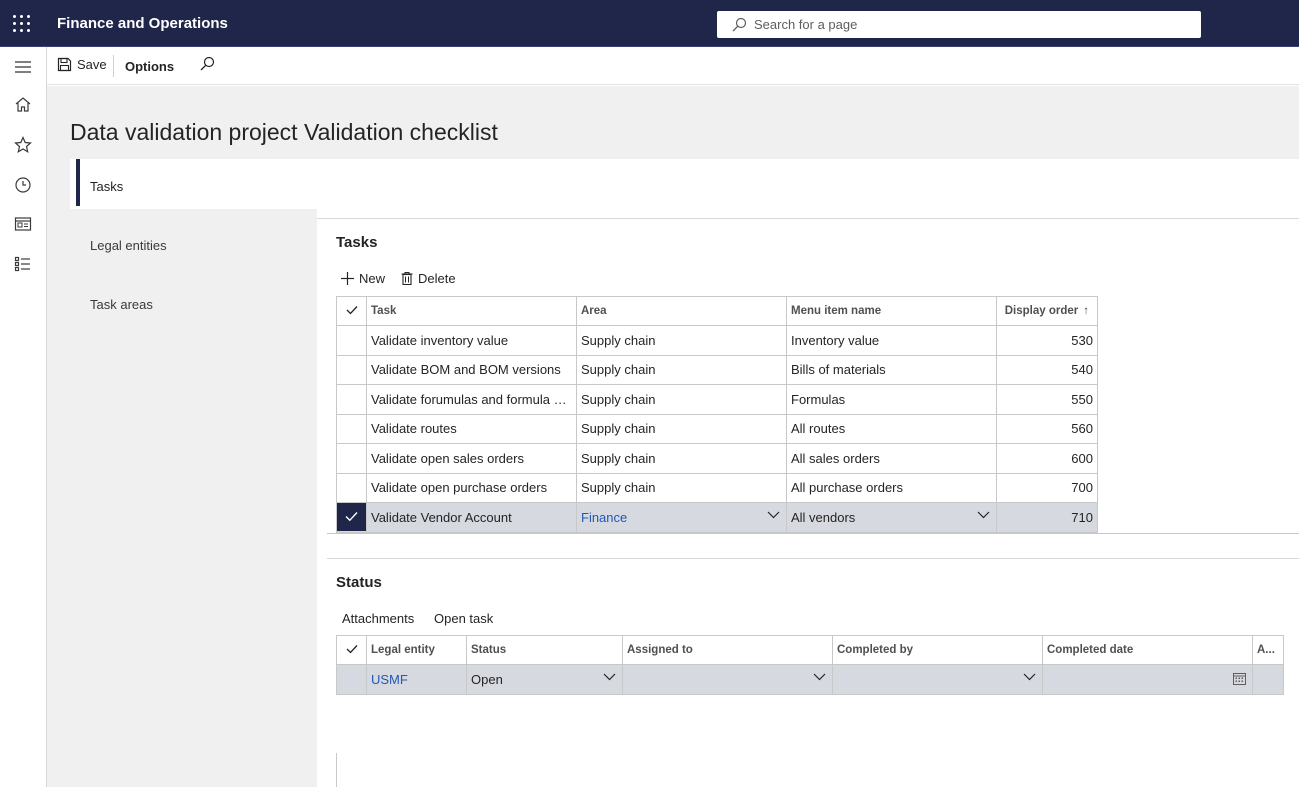 The height and width of the screenshot is (787, 1299). I want to click on search-input, so click(969, 24).